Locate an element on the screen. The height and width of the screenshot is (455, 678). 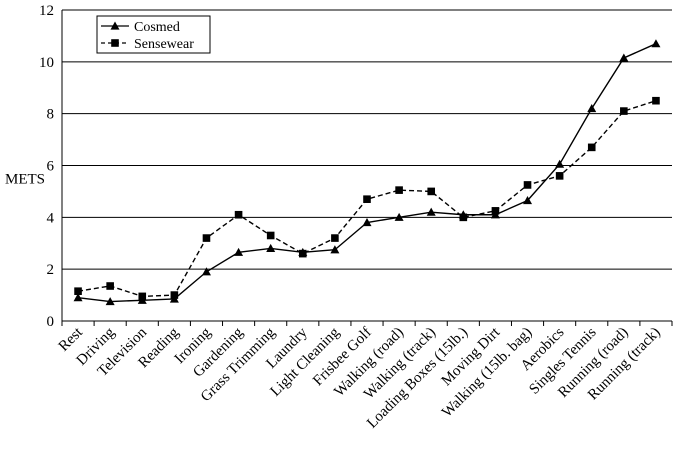
y-tick-label: 10 is located at coordinates (46, 63).